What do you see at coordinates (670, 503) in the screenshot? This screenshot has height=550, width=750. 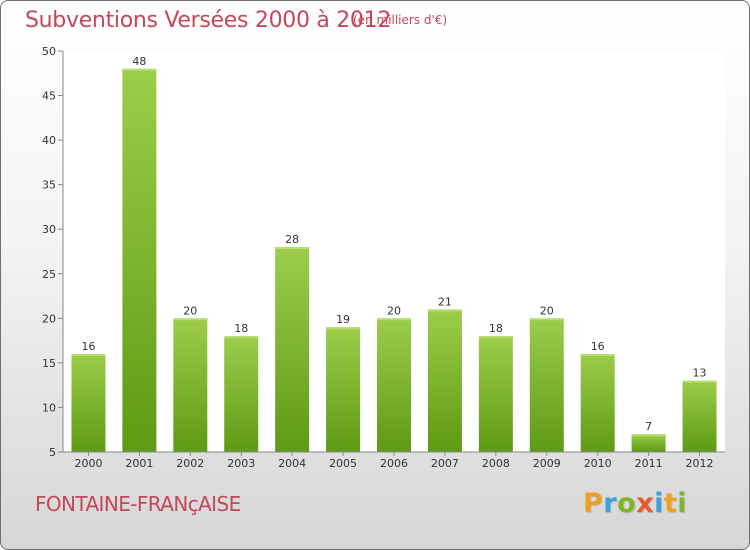 I see `logo-letter: t` at bounding box center [670, 503].